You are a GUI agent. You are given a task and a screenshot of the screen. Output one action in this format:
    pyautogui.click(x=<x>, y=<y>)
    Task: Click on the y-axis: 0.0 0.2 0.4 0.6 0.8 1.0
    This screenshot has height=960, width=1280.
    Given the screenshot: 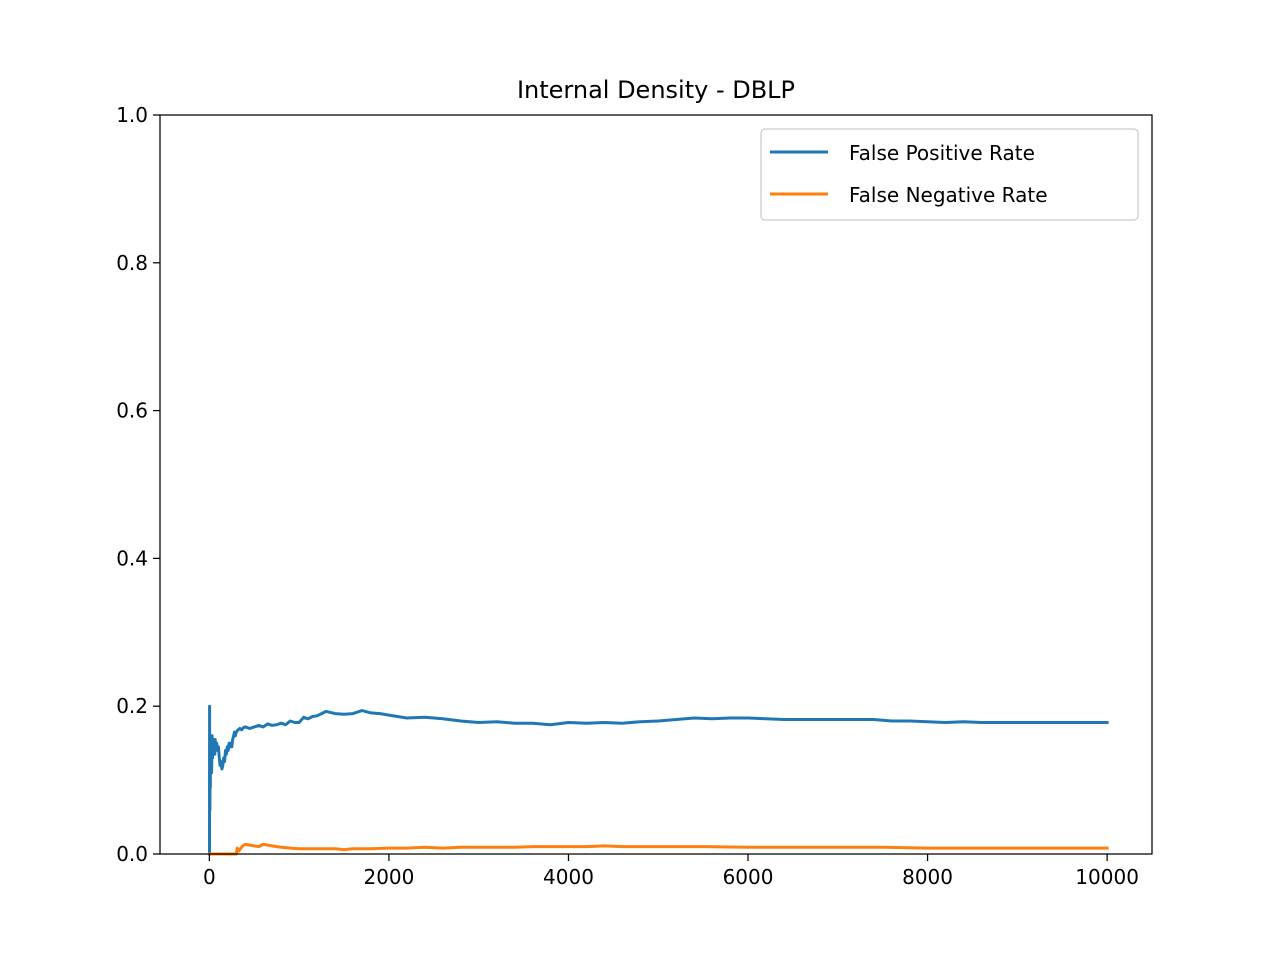 What is the action you would take?
    pyautogui.click(x=138, y=484)
    